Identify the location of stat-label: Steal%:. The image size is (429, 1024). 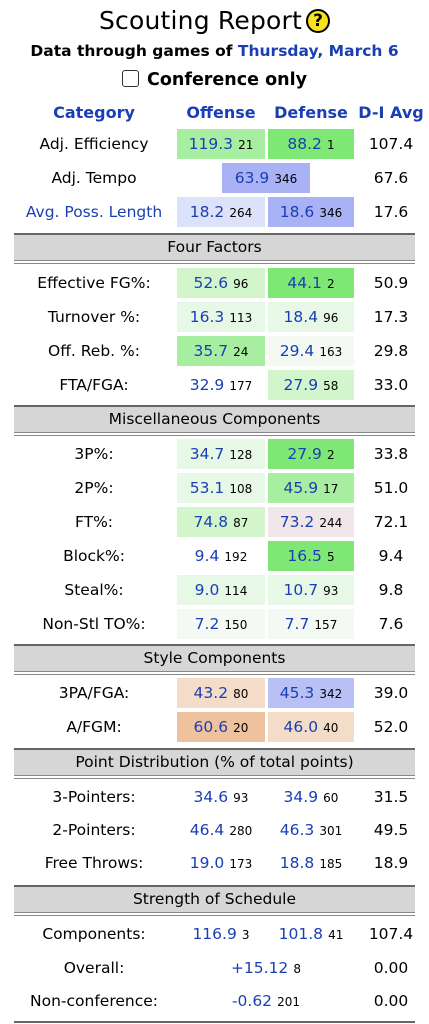
(94, 590).